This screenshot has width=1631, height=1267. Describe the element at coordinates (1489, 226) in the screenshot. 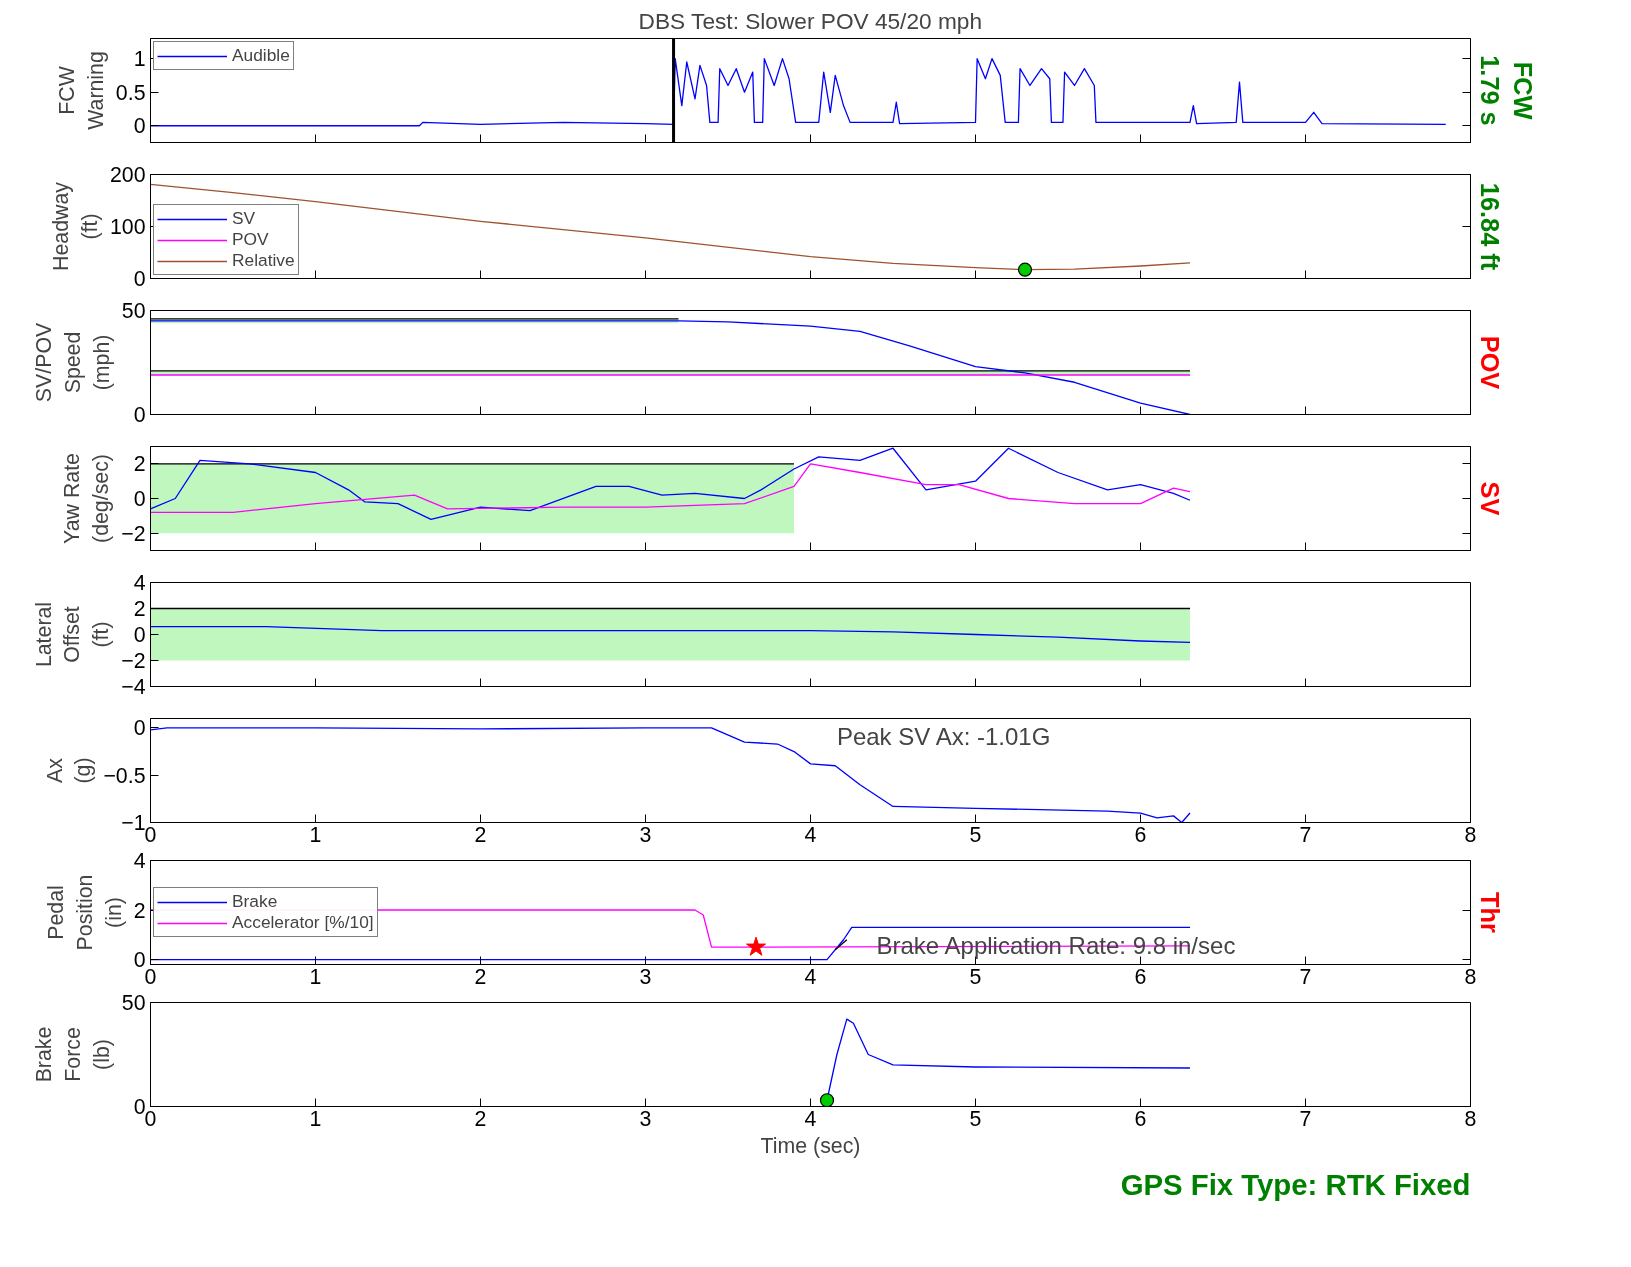

I see `y2-axis-title: 16.84 ft` at that location.